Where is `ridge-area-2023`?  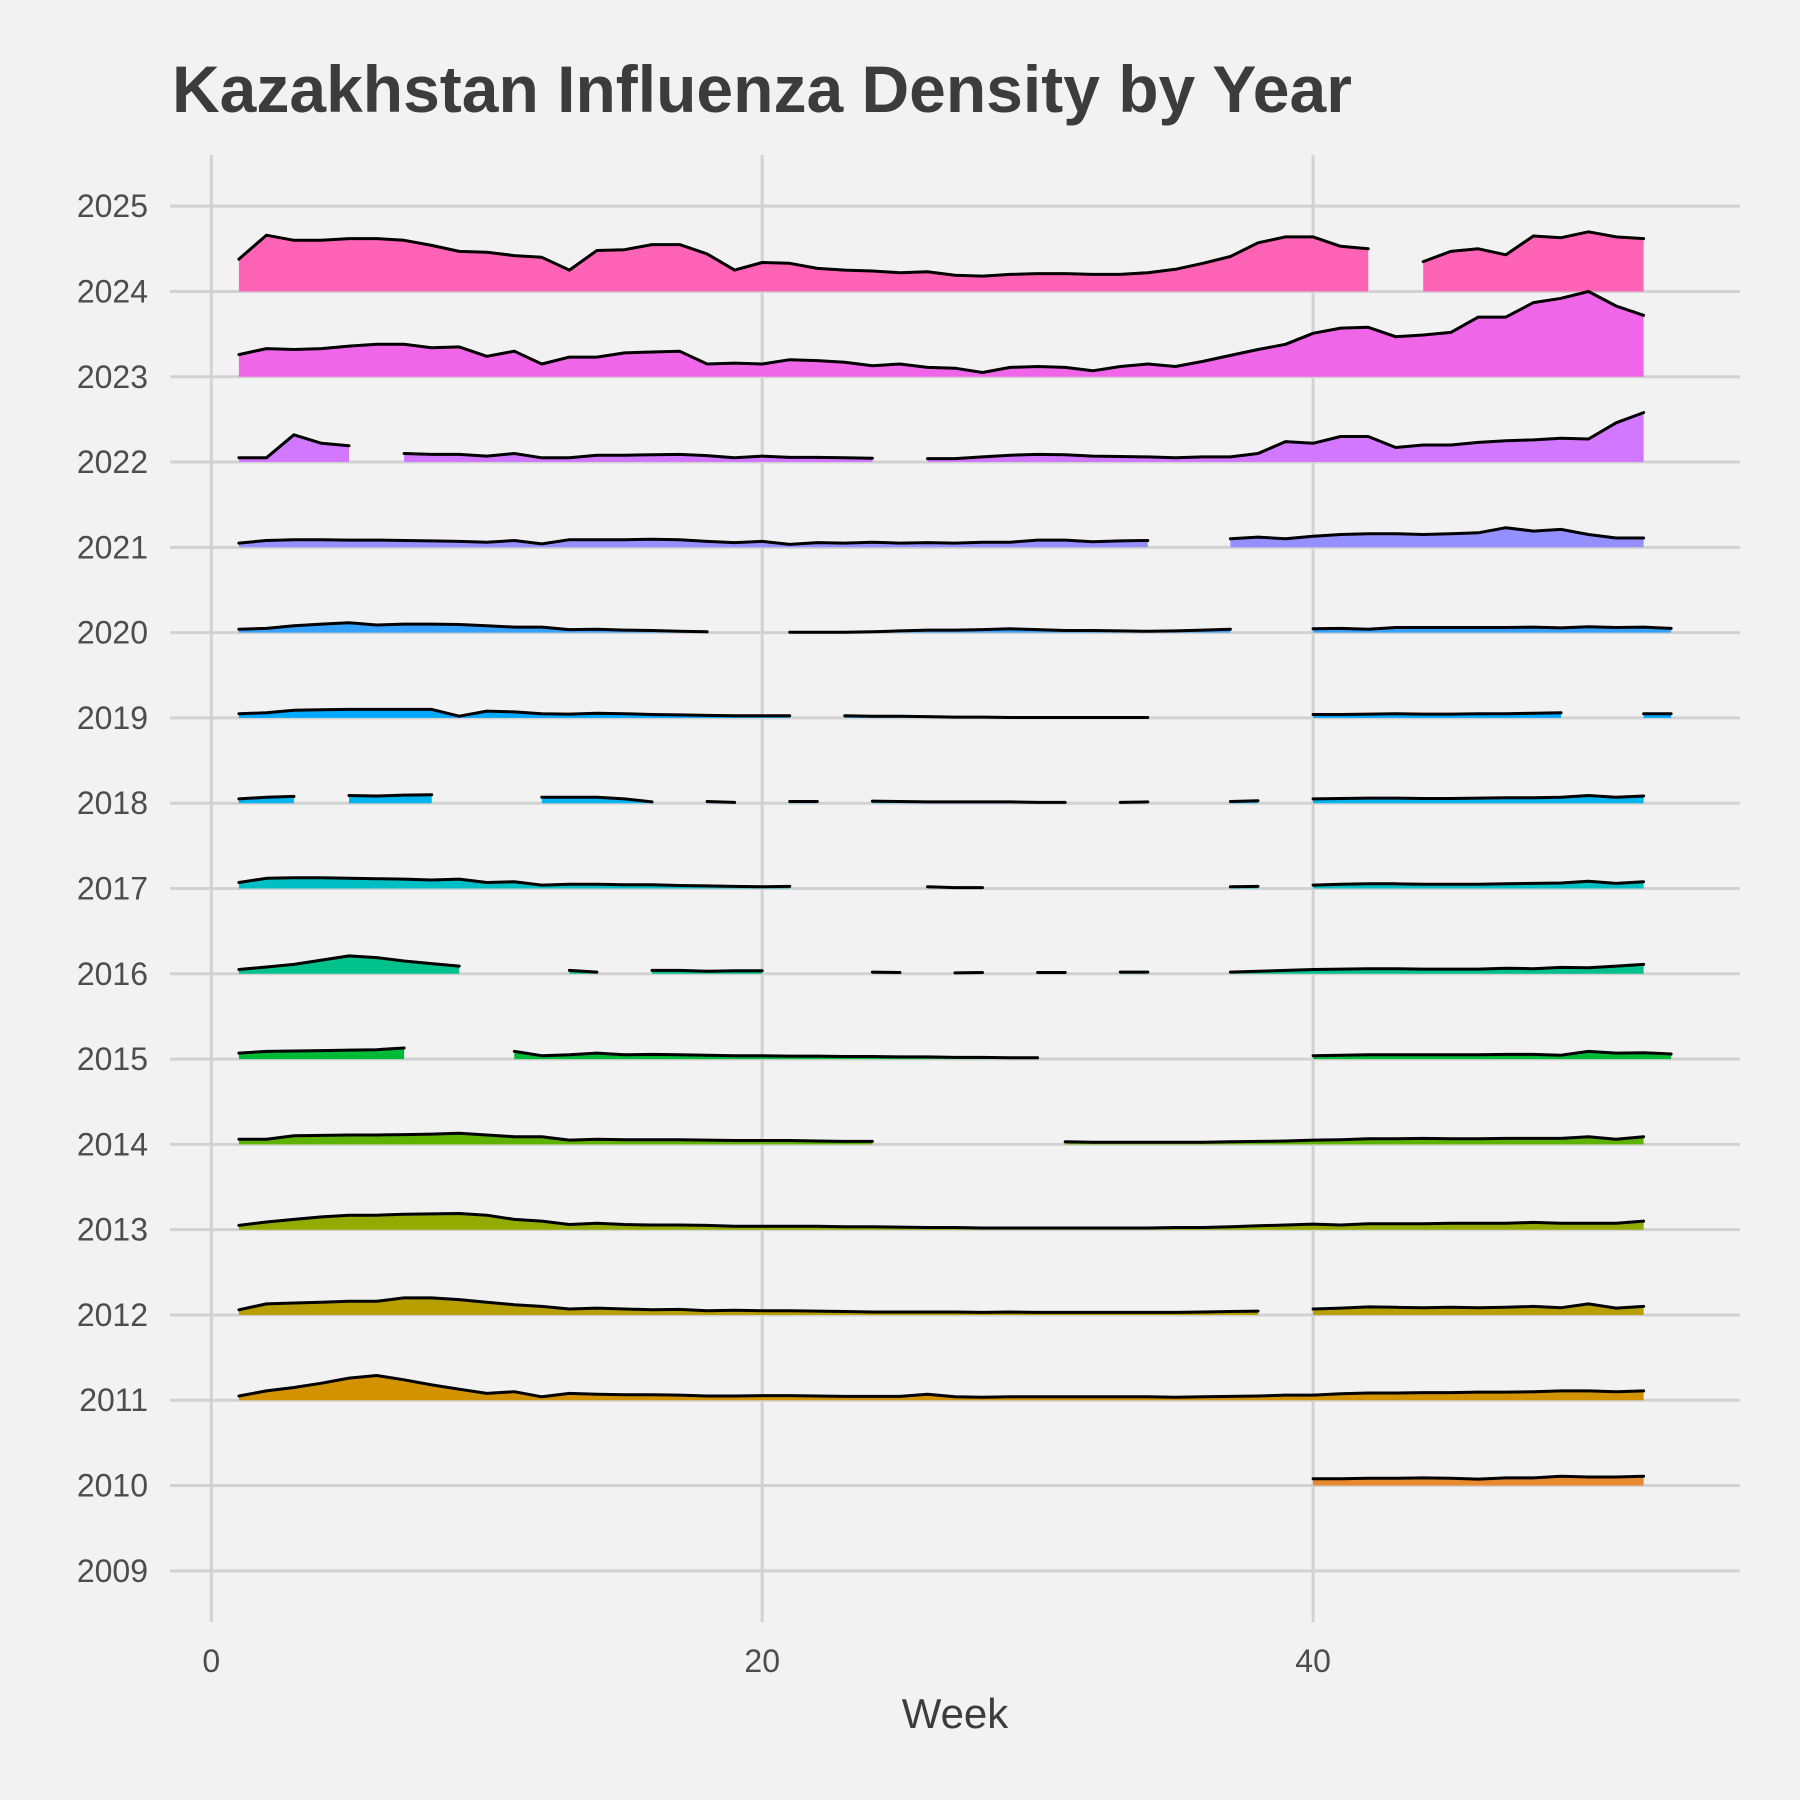 ridge-area-2023 is located at coordinates (941, 334).